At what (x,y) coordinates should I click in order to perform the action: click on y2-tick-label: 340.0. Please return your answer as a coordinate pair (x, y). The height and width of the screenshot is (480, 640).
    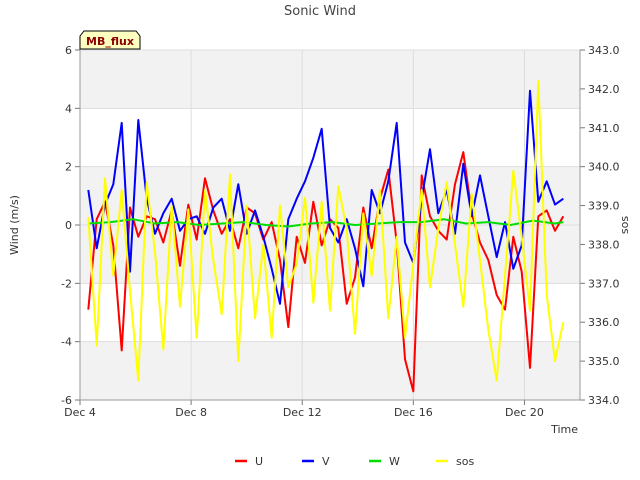
    Looking at the image, I should click on (604, 167).